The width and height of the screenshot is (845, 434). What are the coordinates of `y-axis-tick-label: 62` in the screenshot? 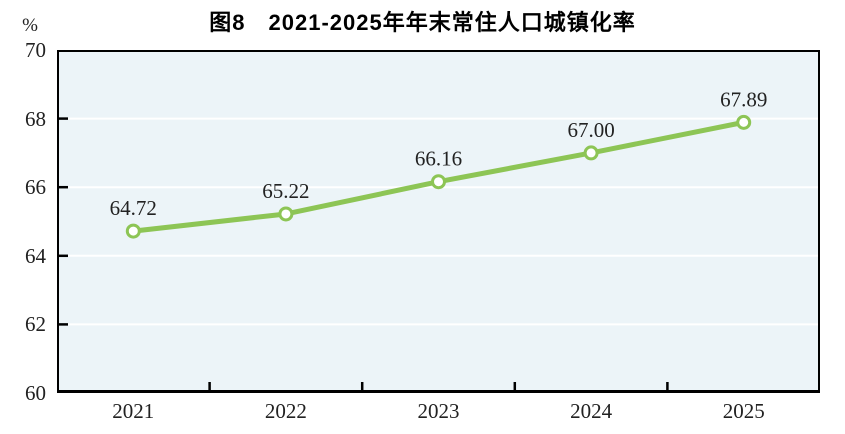 It's located at (35, 324).